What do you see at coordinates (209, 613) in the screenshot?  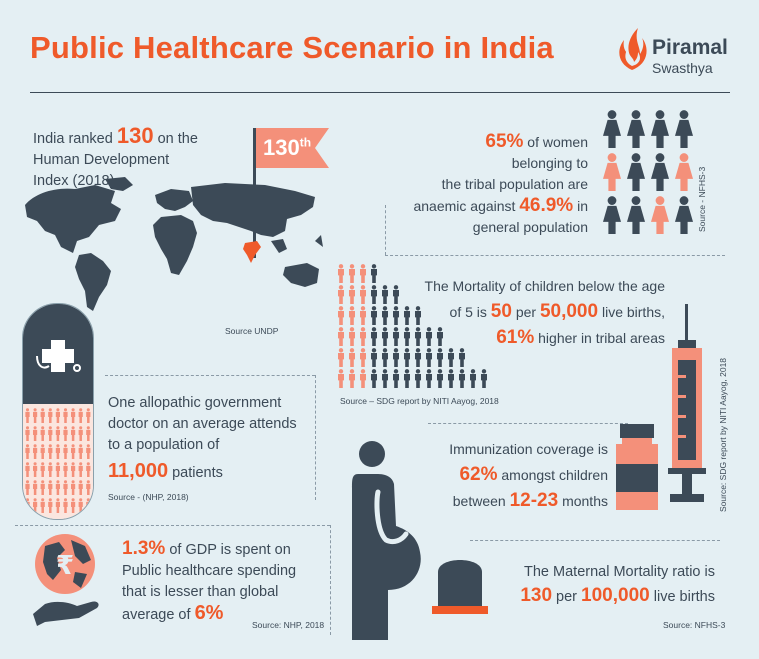 I see `gdp-global-pct: 6%` at bounding box center [209, 613].